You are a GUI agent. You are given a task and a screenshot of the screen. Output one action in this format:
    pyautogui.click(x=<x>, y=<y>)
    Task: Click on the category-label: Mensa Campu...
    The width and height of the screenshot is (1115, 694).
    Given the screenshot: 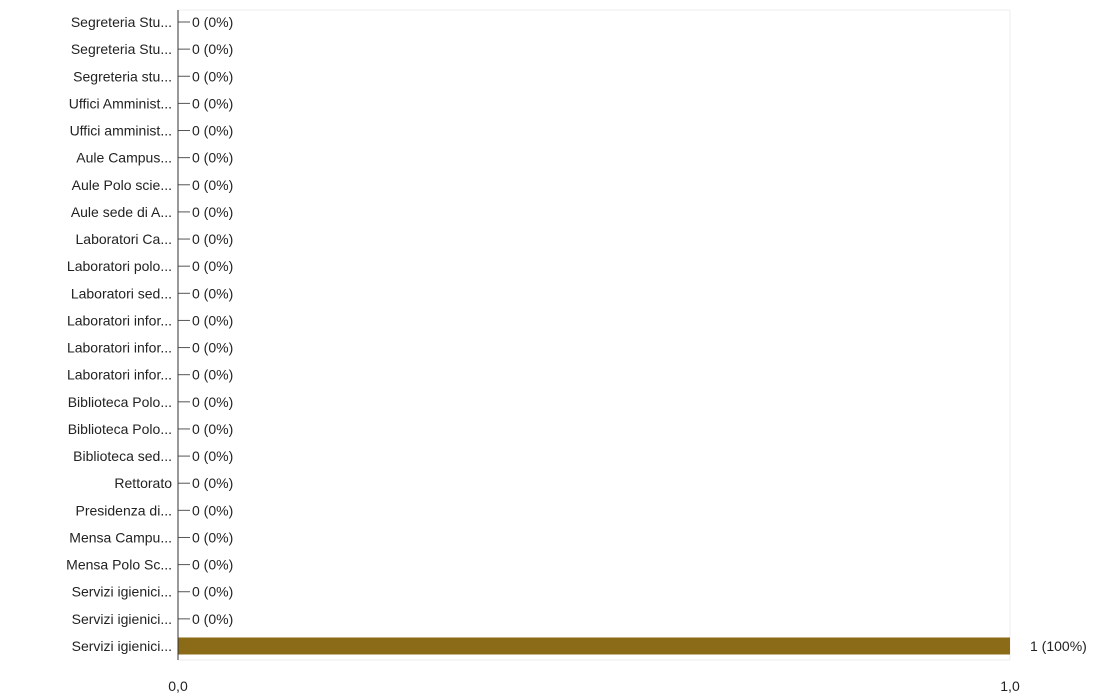 What is the action you would take?
    pyautogui.click(x=120, y=537)
    